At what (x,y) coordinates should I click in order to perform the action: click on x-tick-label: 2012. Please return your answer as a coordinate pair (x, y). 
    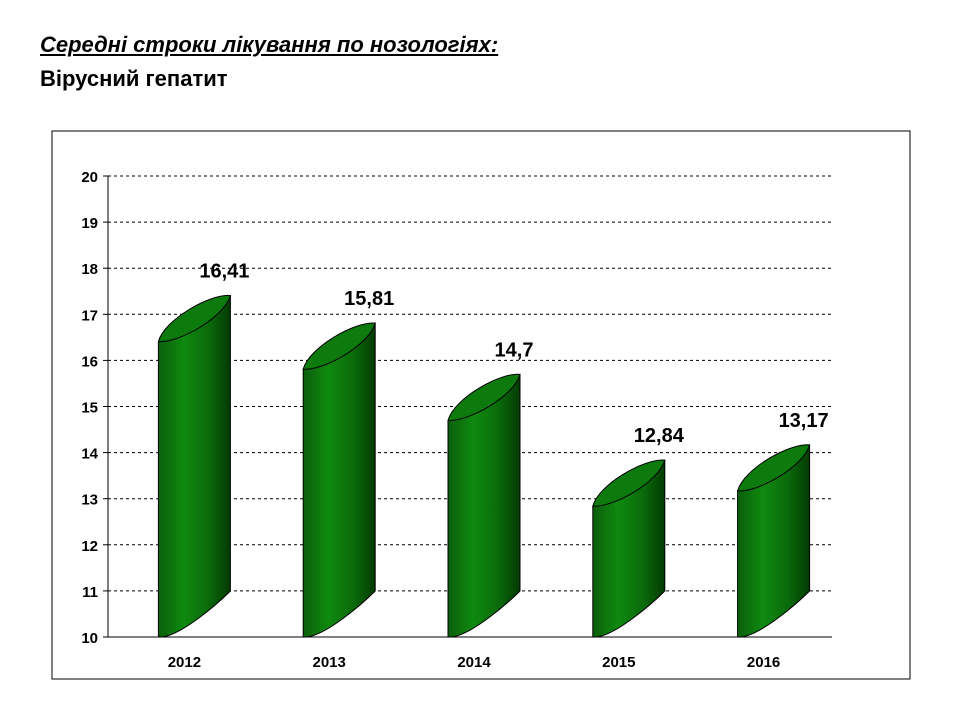
    Looking at the image, I should click on (184, 662).